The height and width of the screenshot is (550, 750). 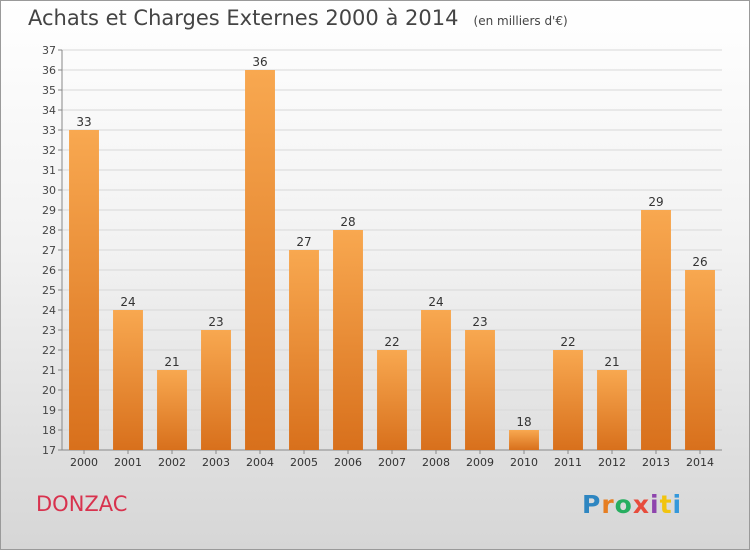 What do you see at coordinates (524, 462) in the screenshot?
I see `x-tick-label: 2010` at bounding box center [524, 462].